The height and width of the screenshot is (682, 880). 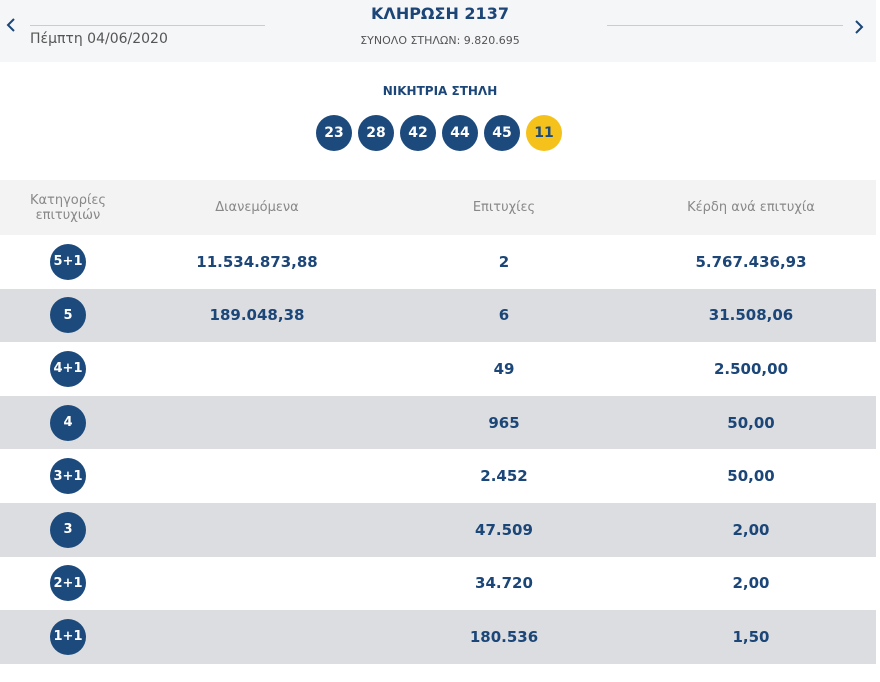 What do you see at coordinates (376, 133) in the screenshot?
I see `winning-number: 28` at bounding box center [376, 133].